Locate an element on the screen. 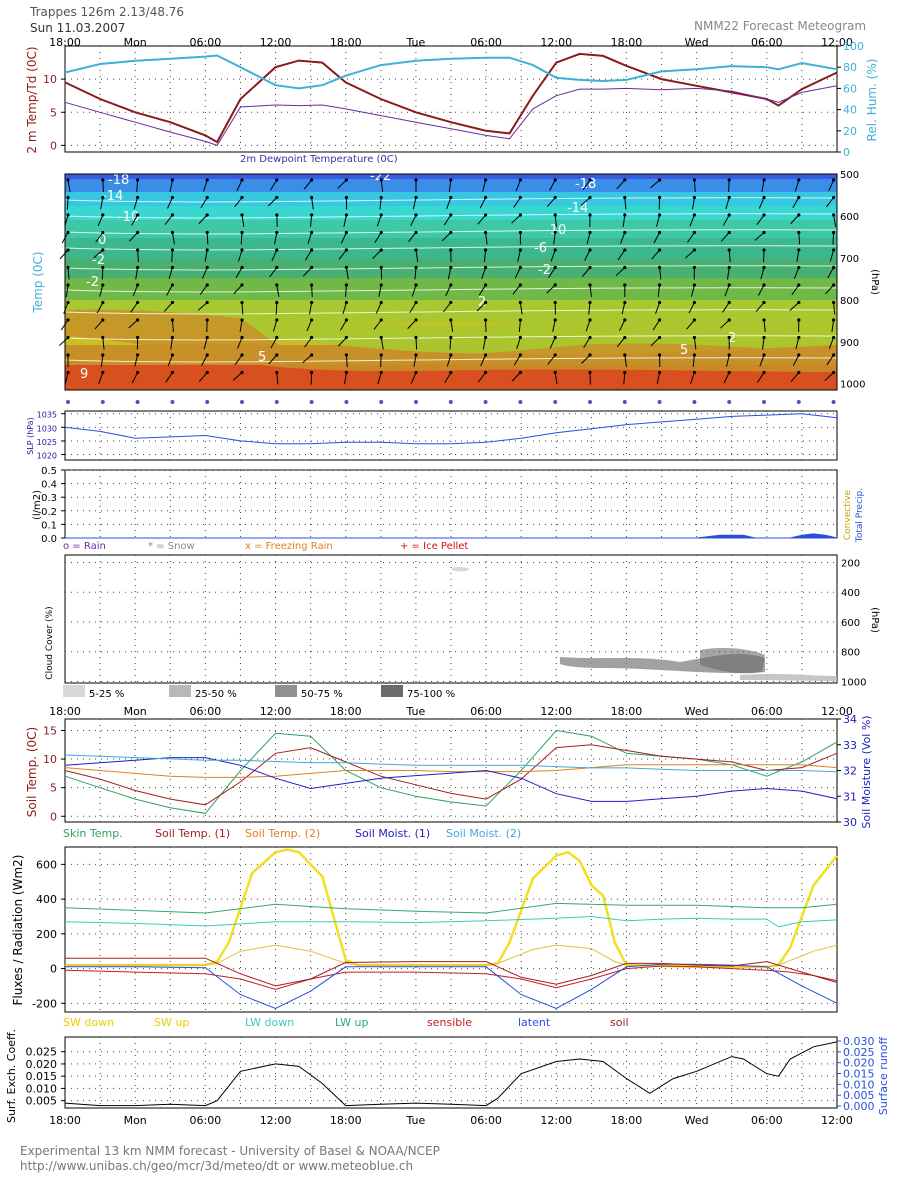 The height and width of the screenshot is (1180, 910). runoff-label: 0.015 is located at coordinates (859, 1074).